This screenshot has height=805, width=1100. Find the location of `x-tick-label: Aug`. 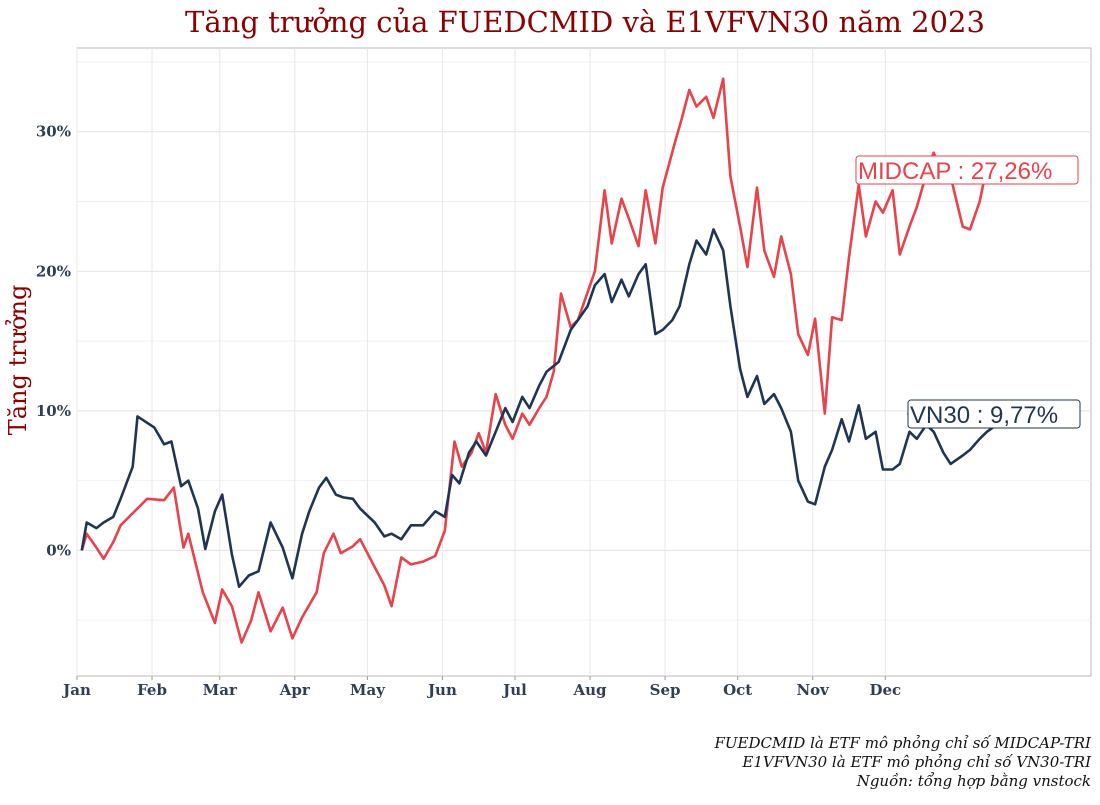

x-tick-label: Aug is located at coordinates (590, 690).